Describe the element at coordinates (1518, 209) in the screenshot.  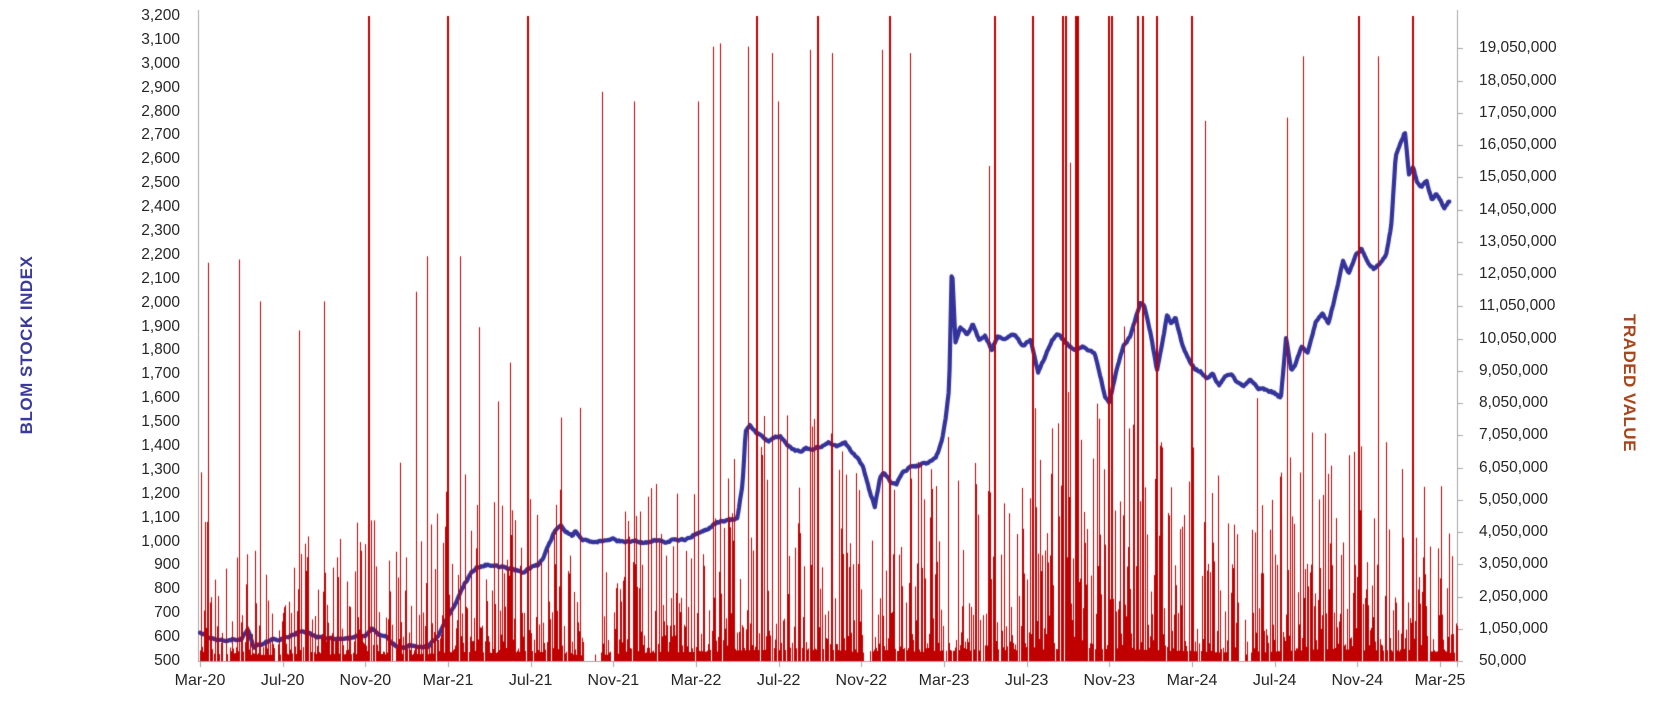
I see `right-axis-tick-label: 14,050,000` at that location.